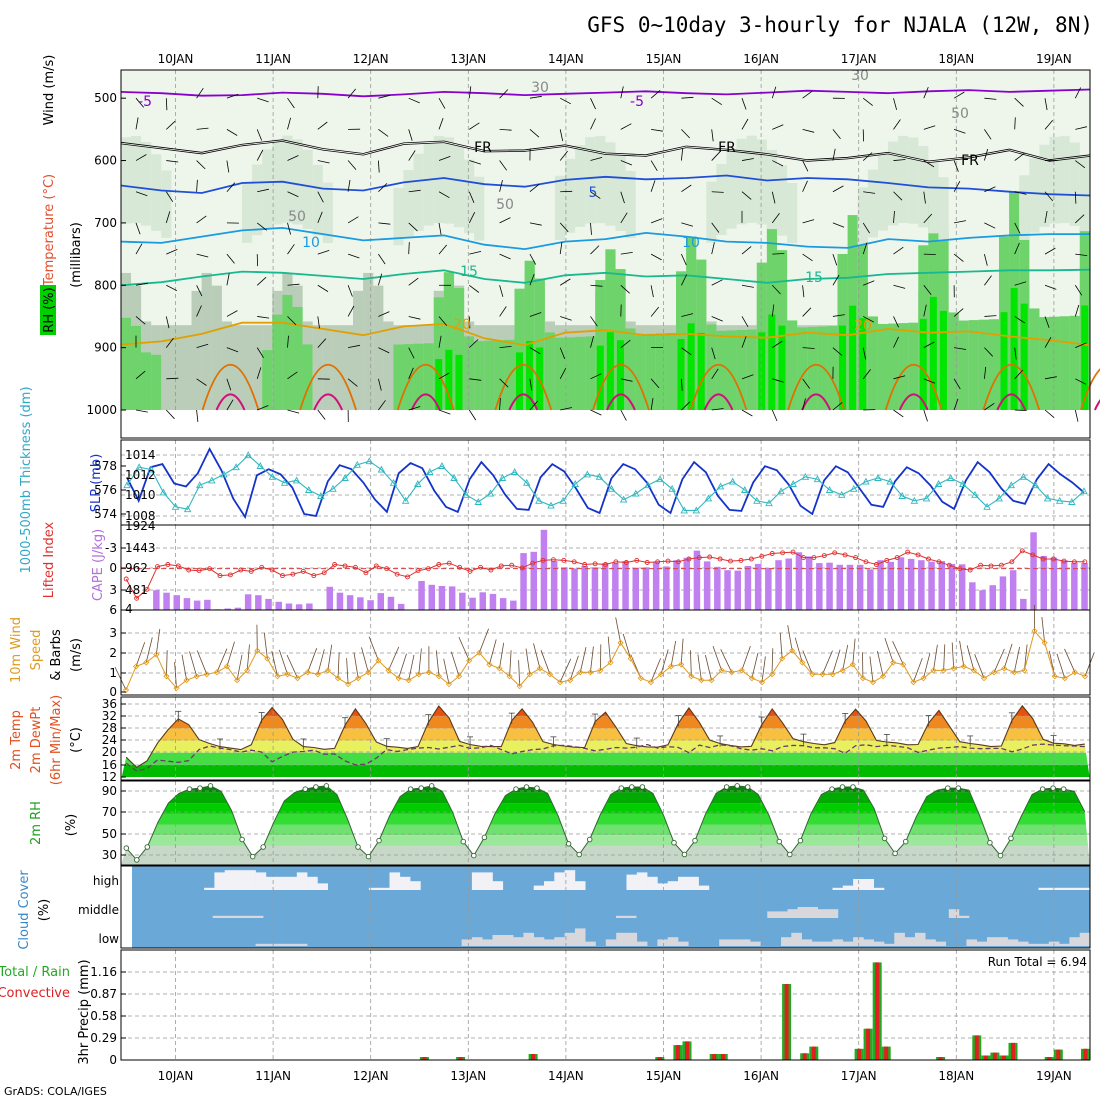 This screenshot has height=1100, width=1100. I want to click on slp-tick: 1012, so click(140, 475).